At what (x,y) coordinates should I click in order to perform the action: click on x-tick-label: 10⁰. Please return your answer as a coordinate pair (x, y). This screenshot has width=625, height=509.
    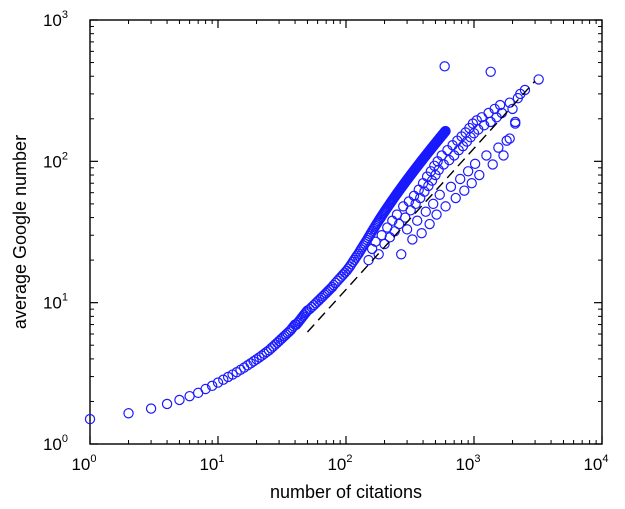
    Looking at the image, I should click on (83, 463).